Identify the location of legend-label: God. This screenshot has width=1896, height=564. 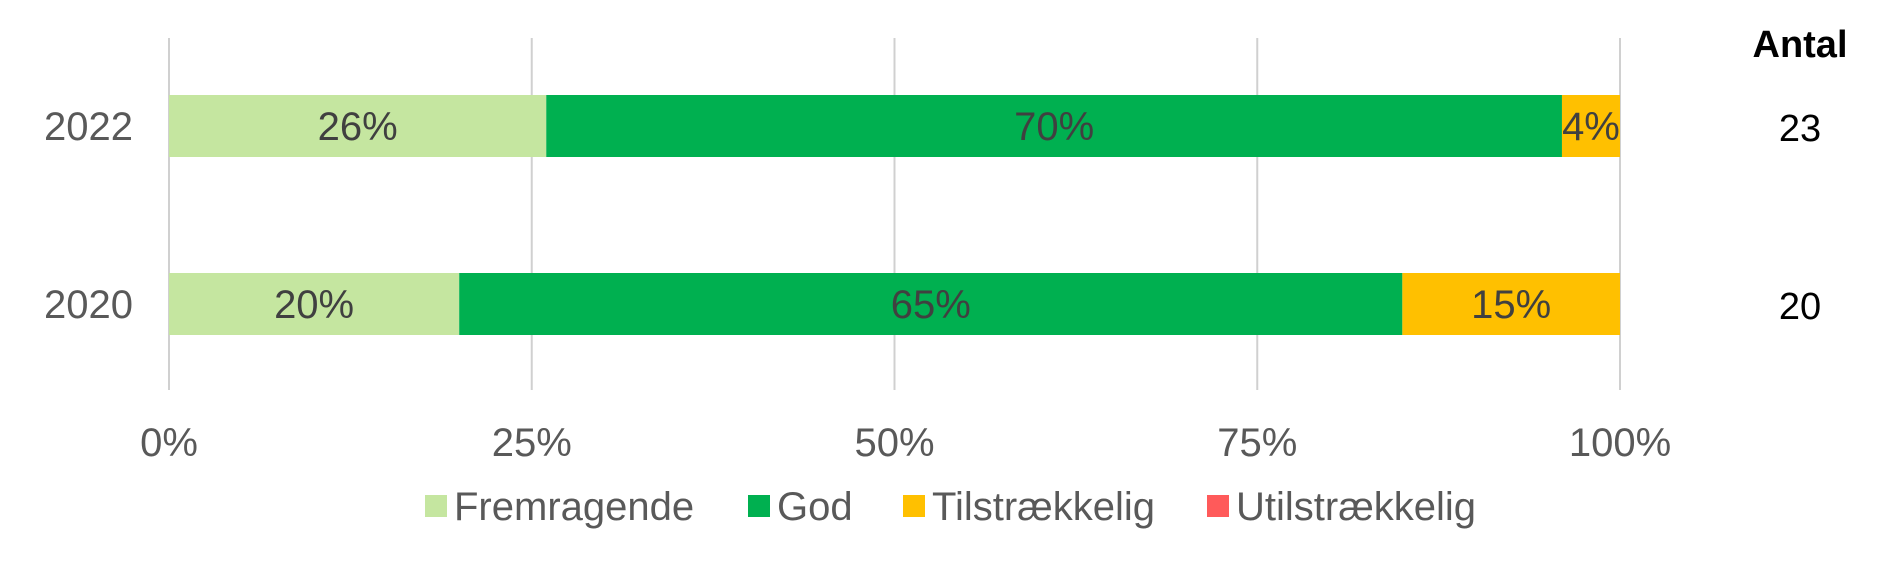
(815, 507).